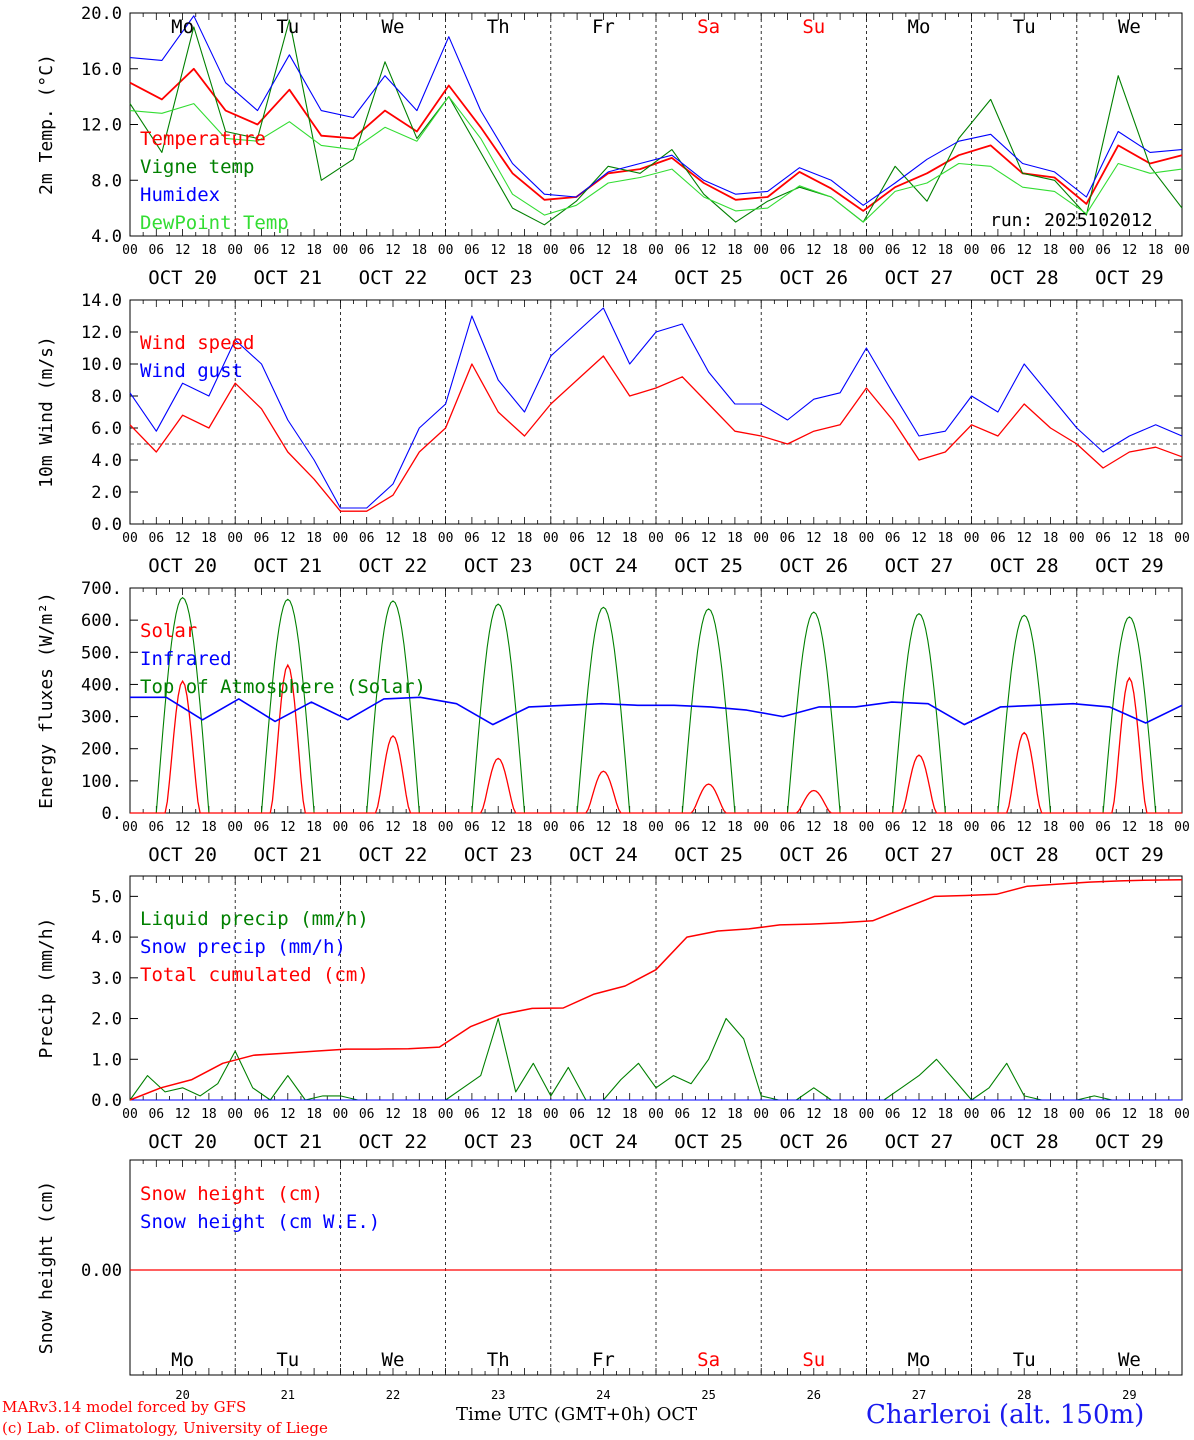  What do you see at coordinates (231, 1194) in the screenshot?
I see `snow-legend-entry: Snow height (cm)` at bounding box center [231, 1194].